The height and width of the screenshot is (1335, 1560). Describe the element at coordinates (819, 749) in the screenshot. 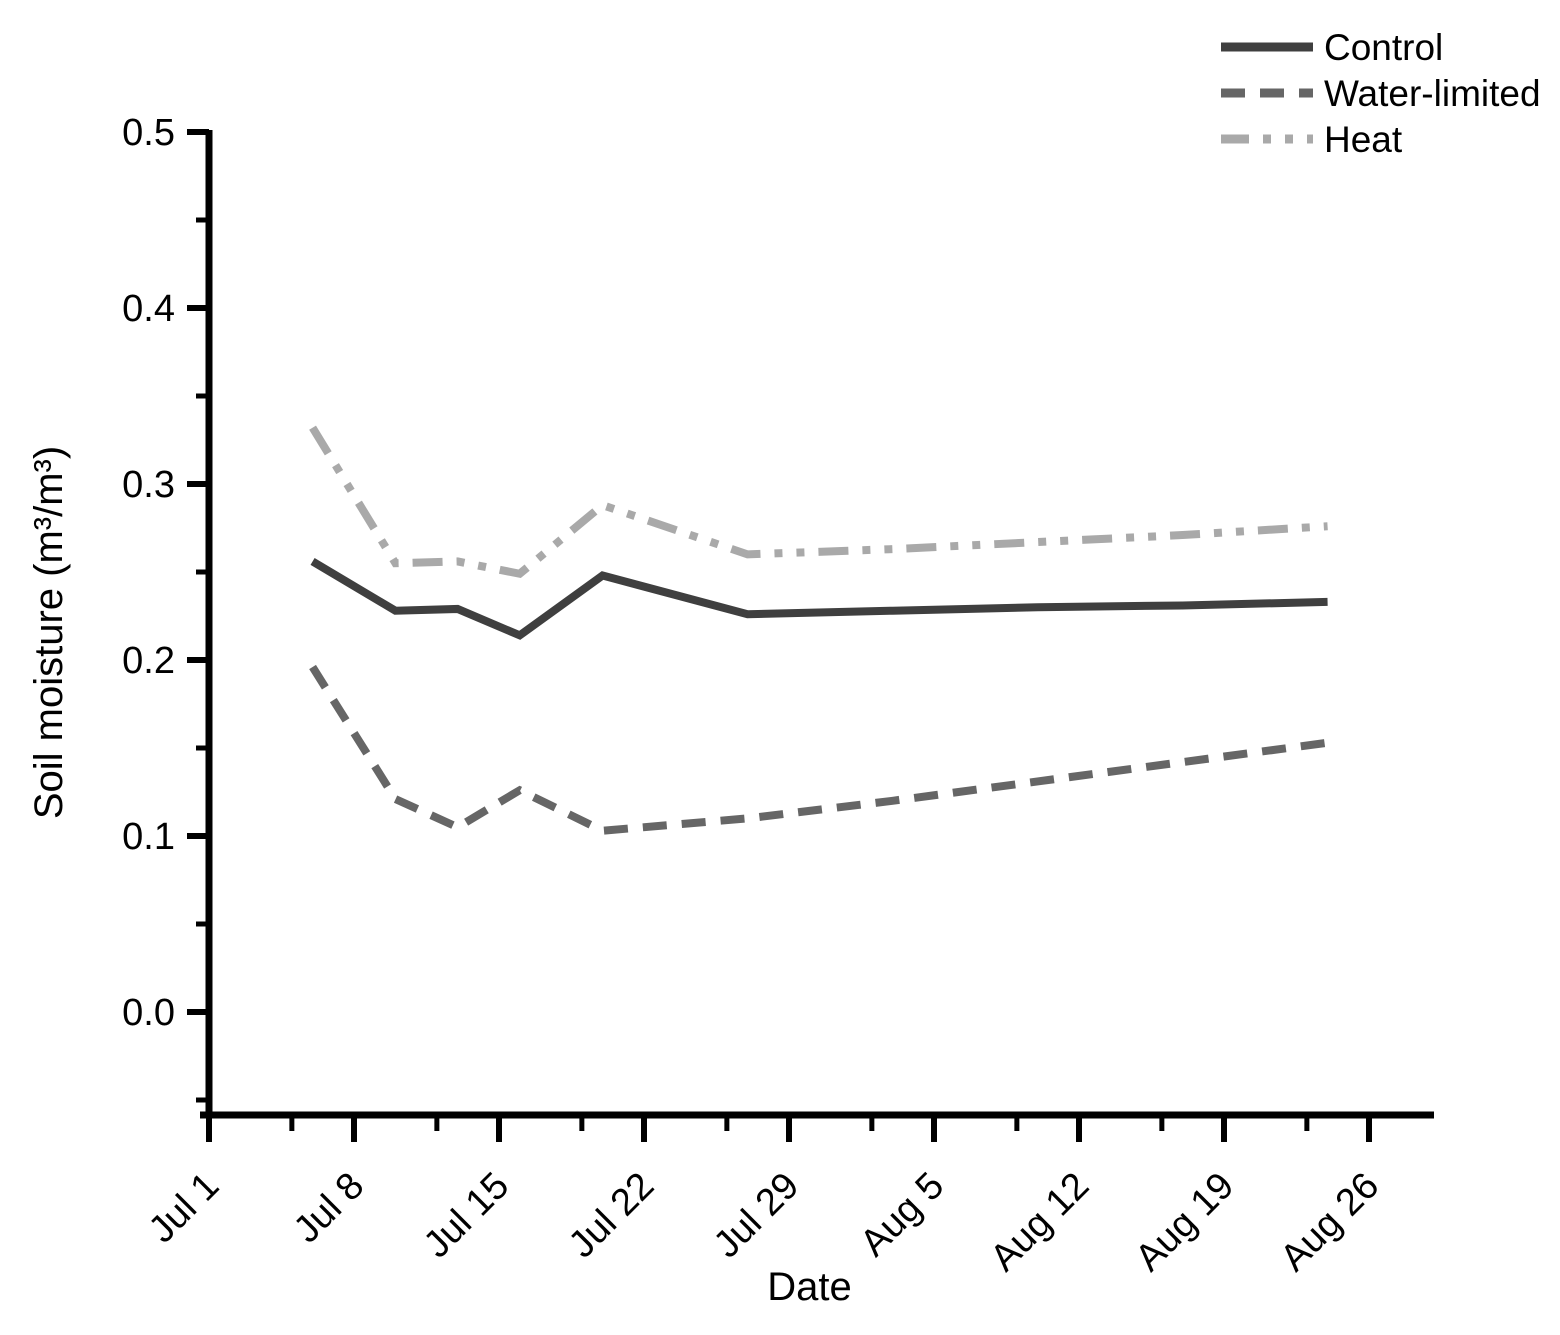

I see `series-line-water-limited` at that location.